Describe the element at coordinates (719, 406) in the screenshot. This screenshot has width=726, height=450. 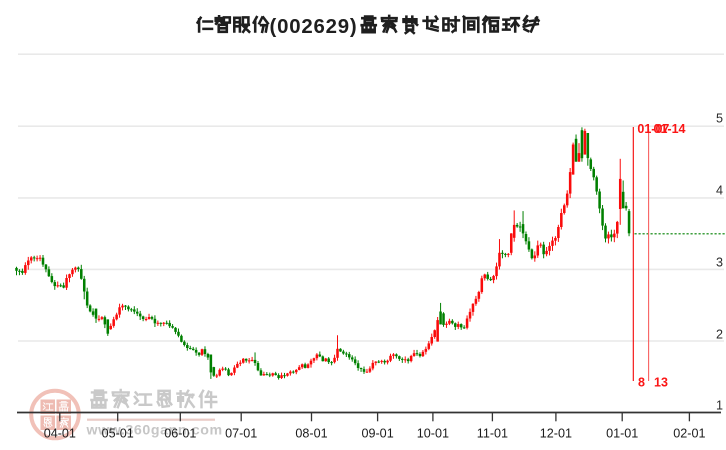
I see `svg-text: 1` at that location.